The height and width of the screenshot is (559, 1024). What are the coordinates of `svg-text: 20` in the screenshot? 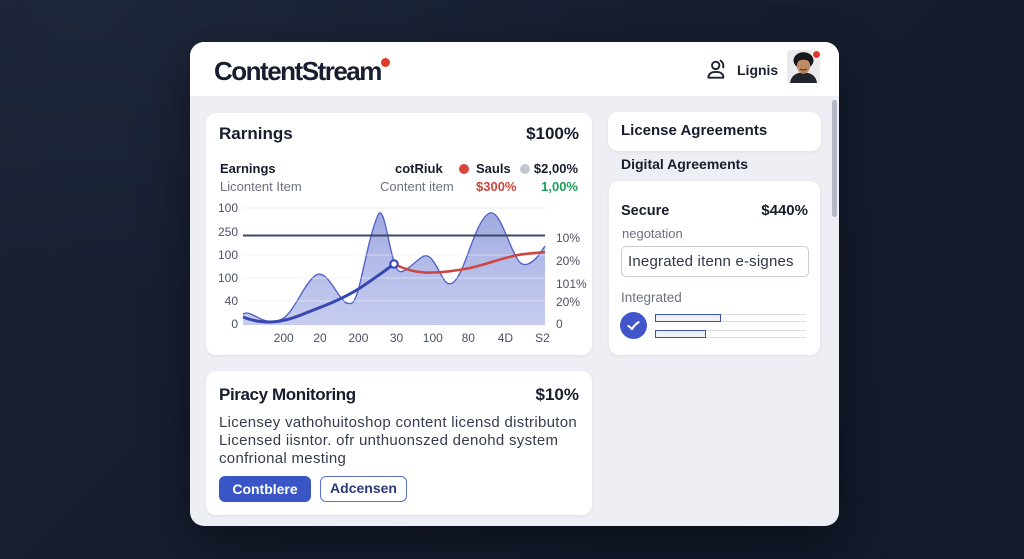 It's located at (320, 338).